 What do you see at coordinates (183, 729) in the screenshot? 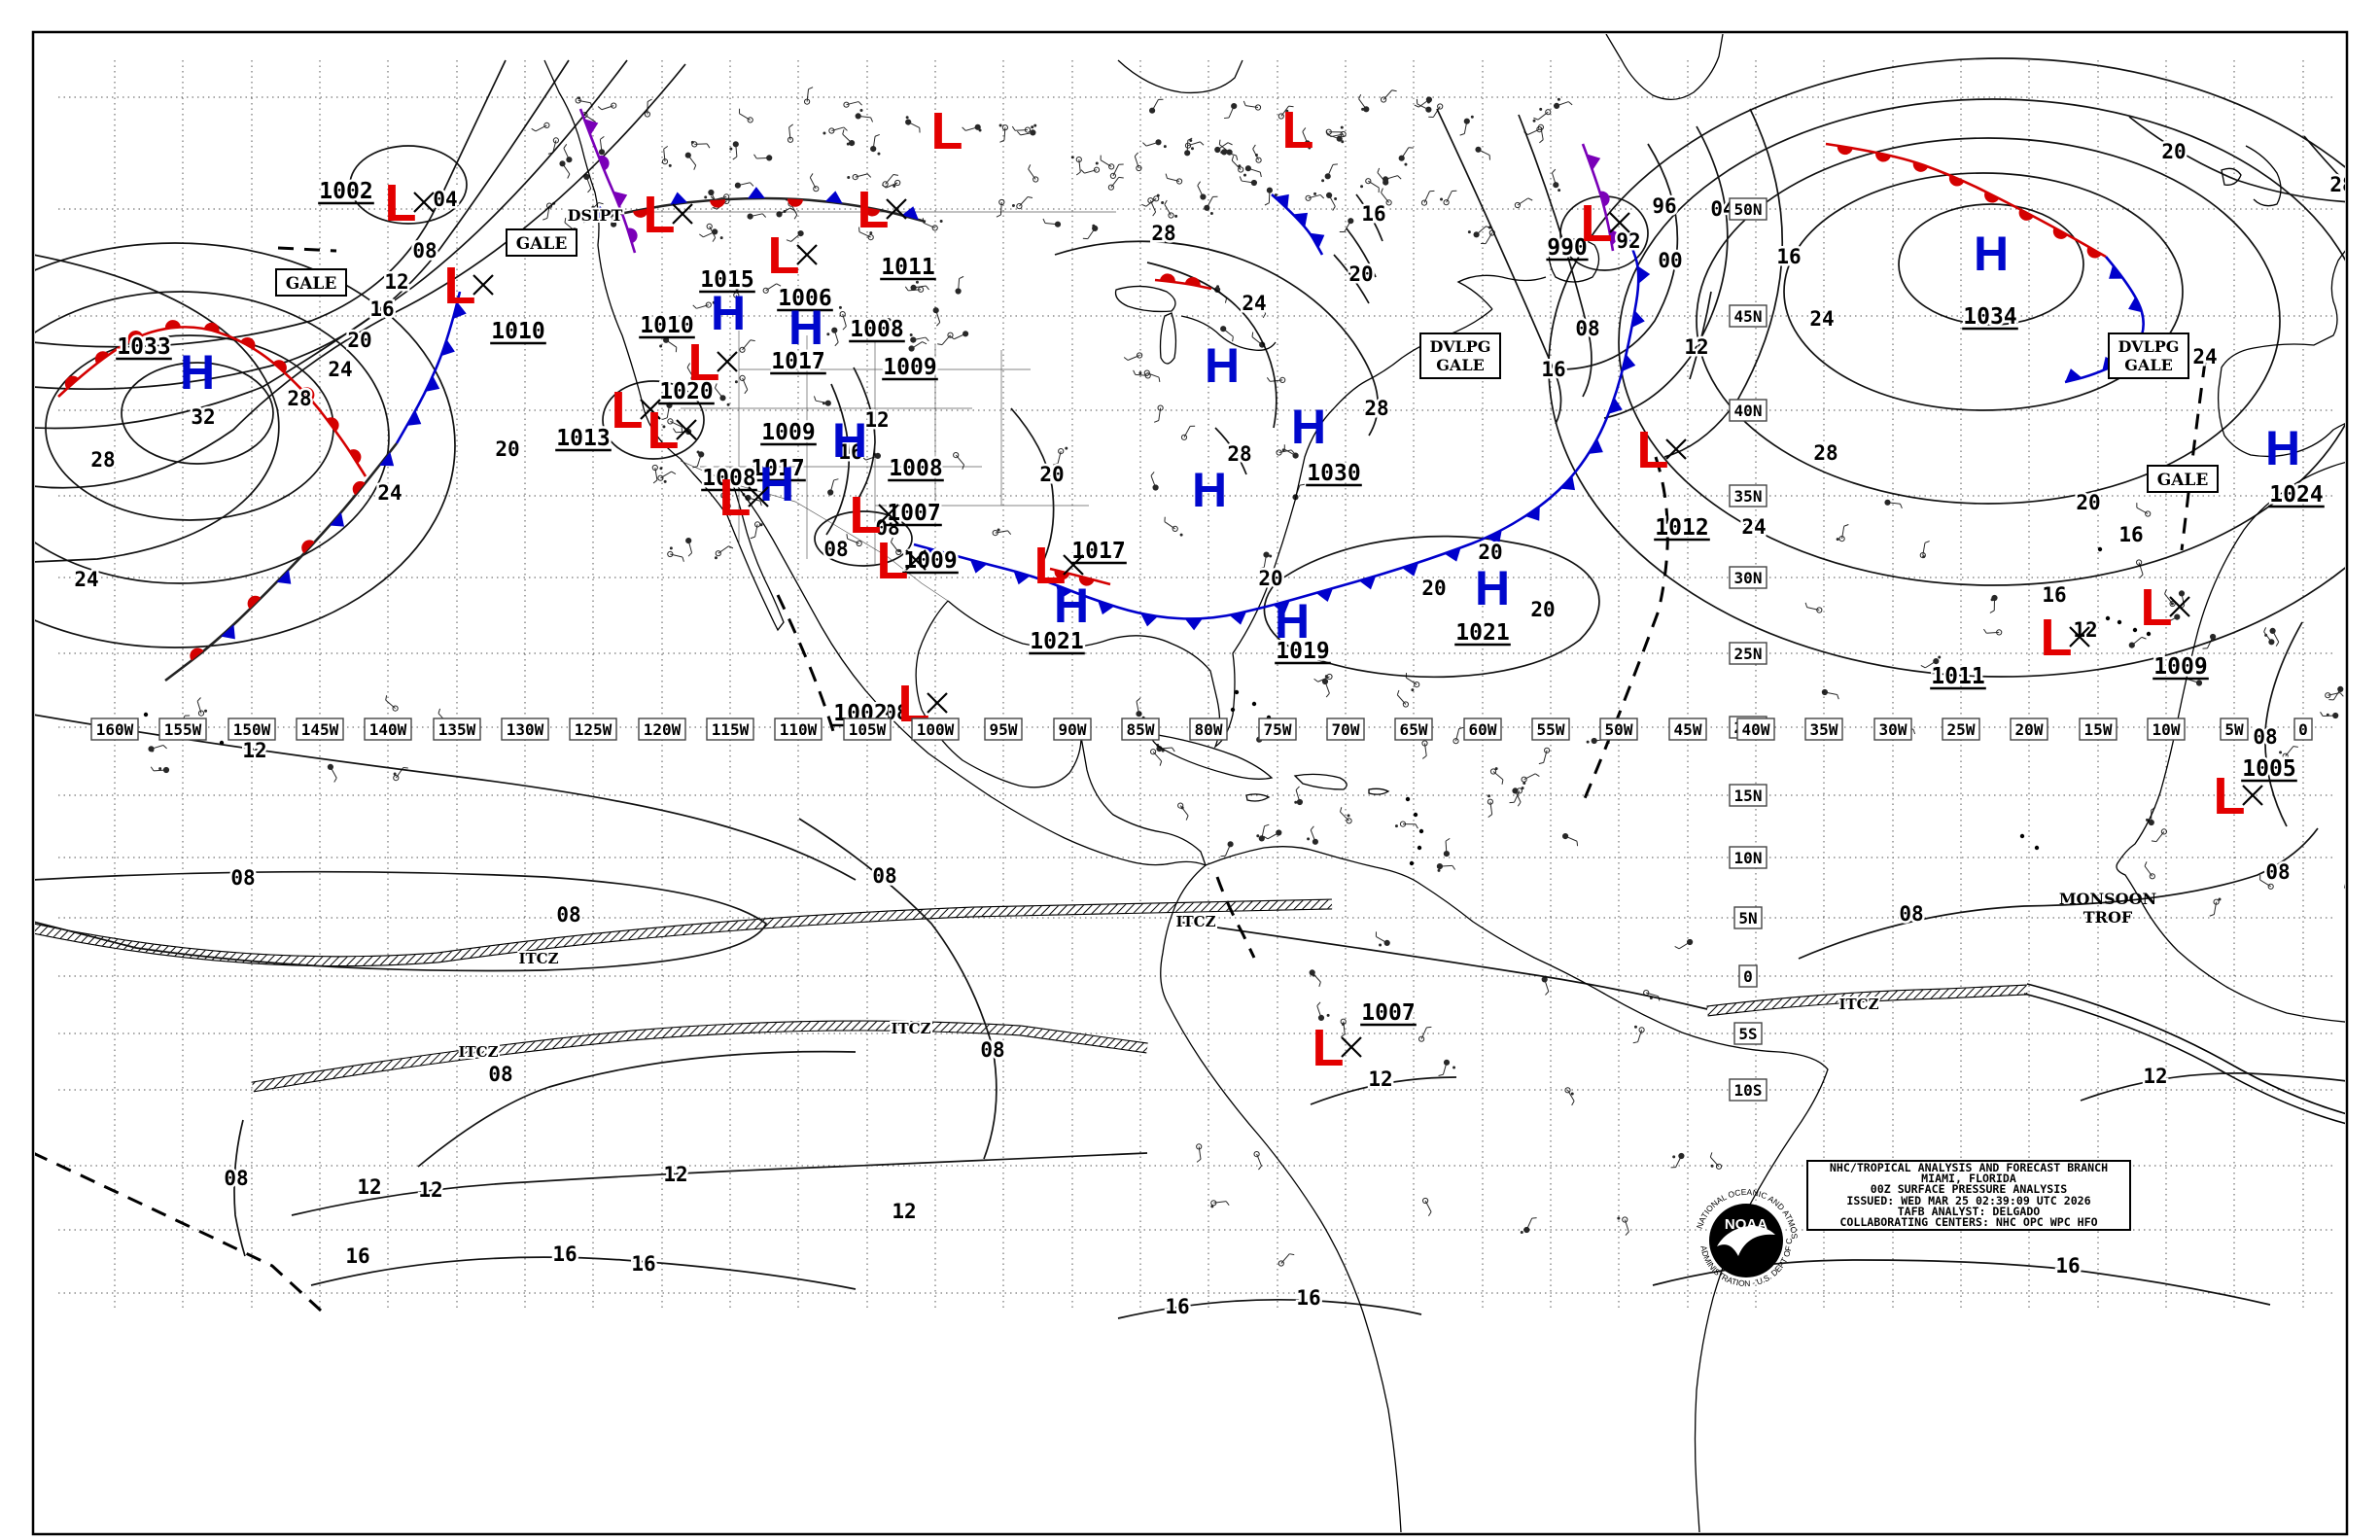
I see `longitude-label: 155W` at bounding box center [183, 729].